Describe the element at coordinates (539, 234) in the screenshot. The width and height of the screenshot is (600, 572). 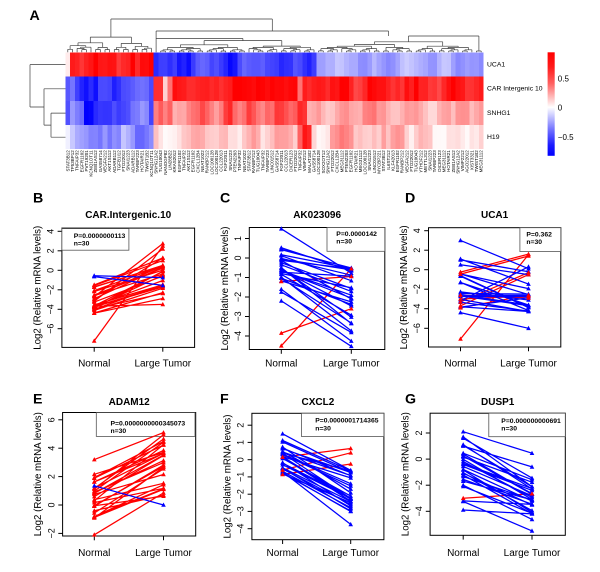
I see `svg-text: P=0.362` at that location.